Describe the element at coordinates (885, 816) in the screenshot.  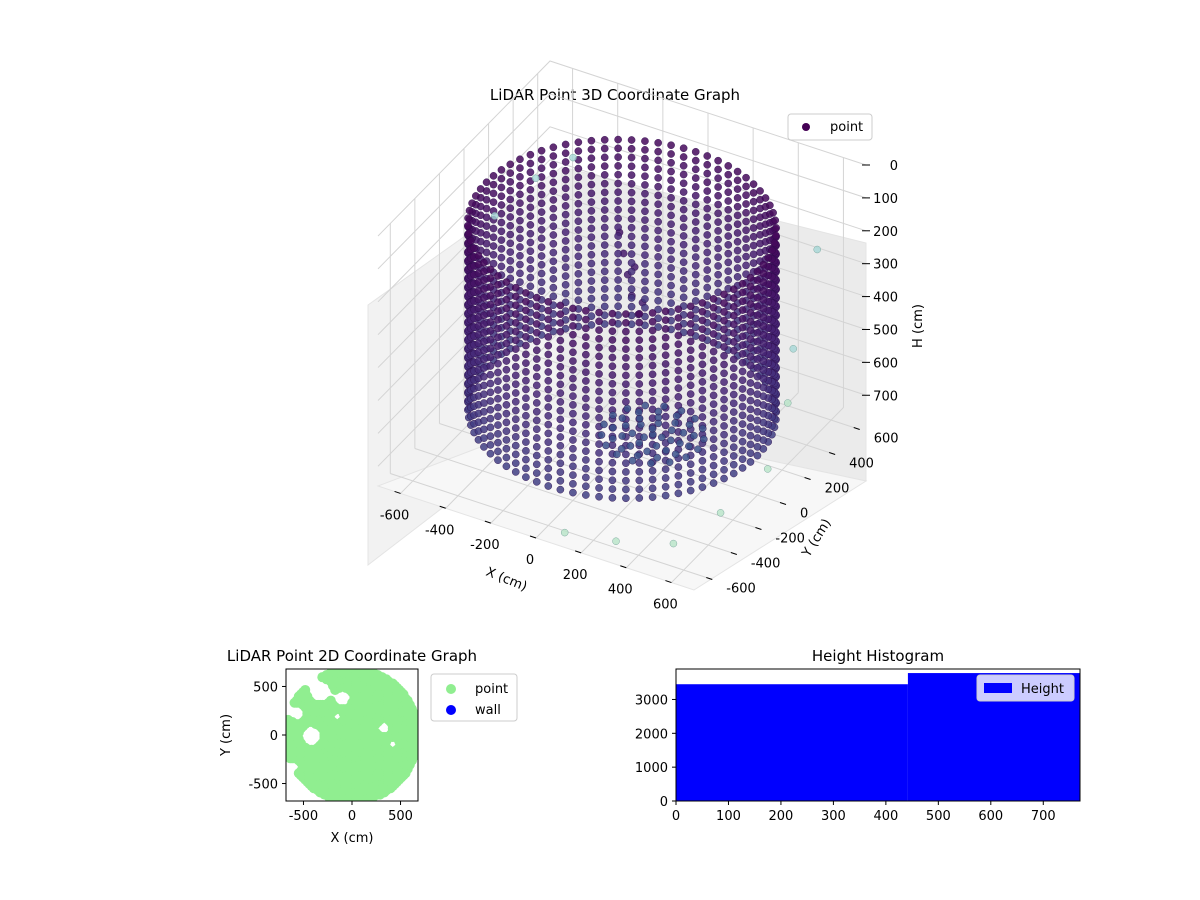
I see `x-tick-label-histogram: 400` at that location.